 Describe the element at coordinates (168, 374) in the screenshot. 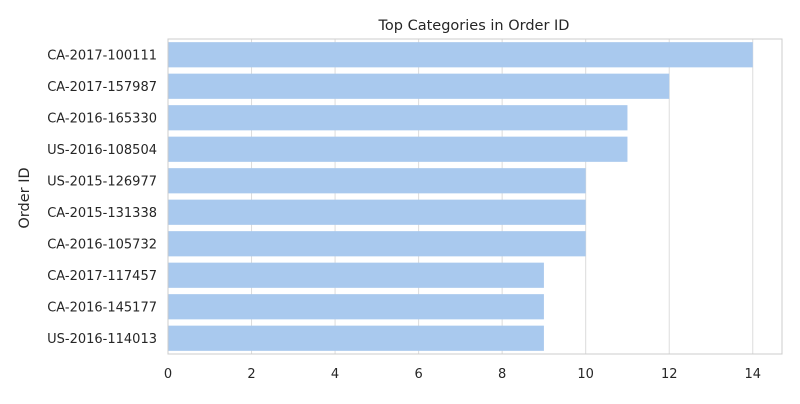

I see `x-tick-label: 0` at that location.